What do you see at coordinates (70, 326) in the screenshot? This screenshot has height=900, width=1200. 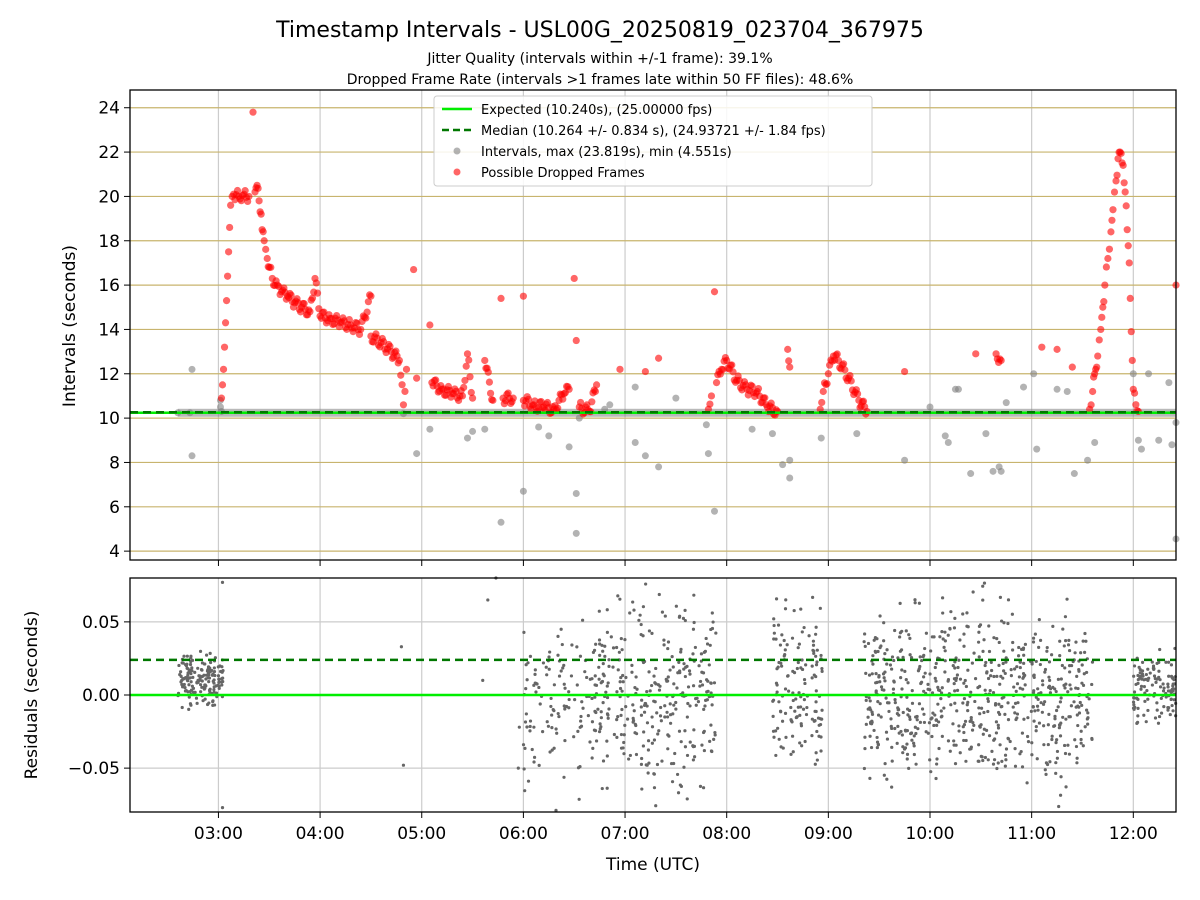 I see `intervals-ylabel: Intervals (seconds)` at bounding box center [70, 326].